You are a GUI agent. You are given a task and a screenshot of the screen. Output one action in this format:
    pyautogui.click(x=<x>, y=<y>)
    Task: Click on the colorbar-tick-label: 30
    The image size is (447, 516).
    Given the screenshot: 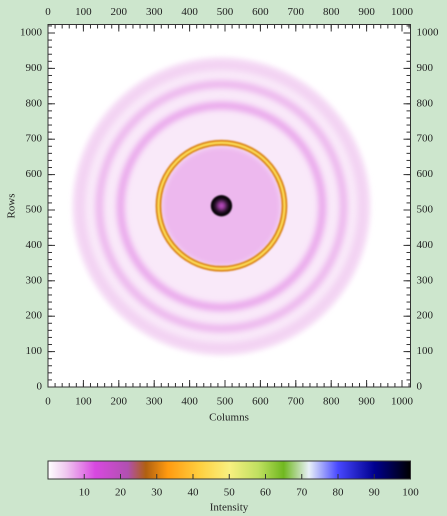 What is the action you would take?
    pyautogui.click(x=157, y=493)
    